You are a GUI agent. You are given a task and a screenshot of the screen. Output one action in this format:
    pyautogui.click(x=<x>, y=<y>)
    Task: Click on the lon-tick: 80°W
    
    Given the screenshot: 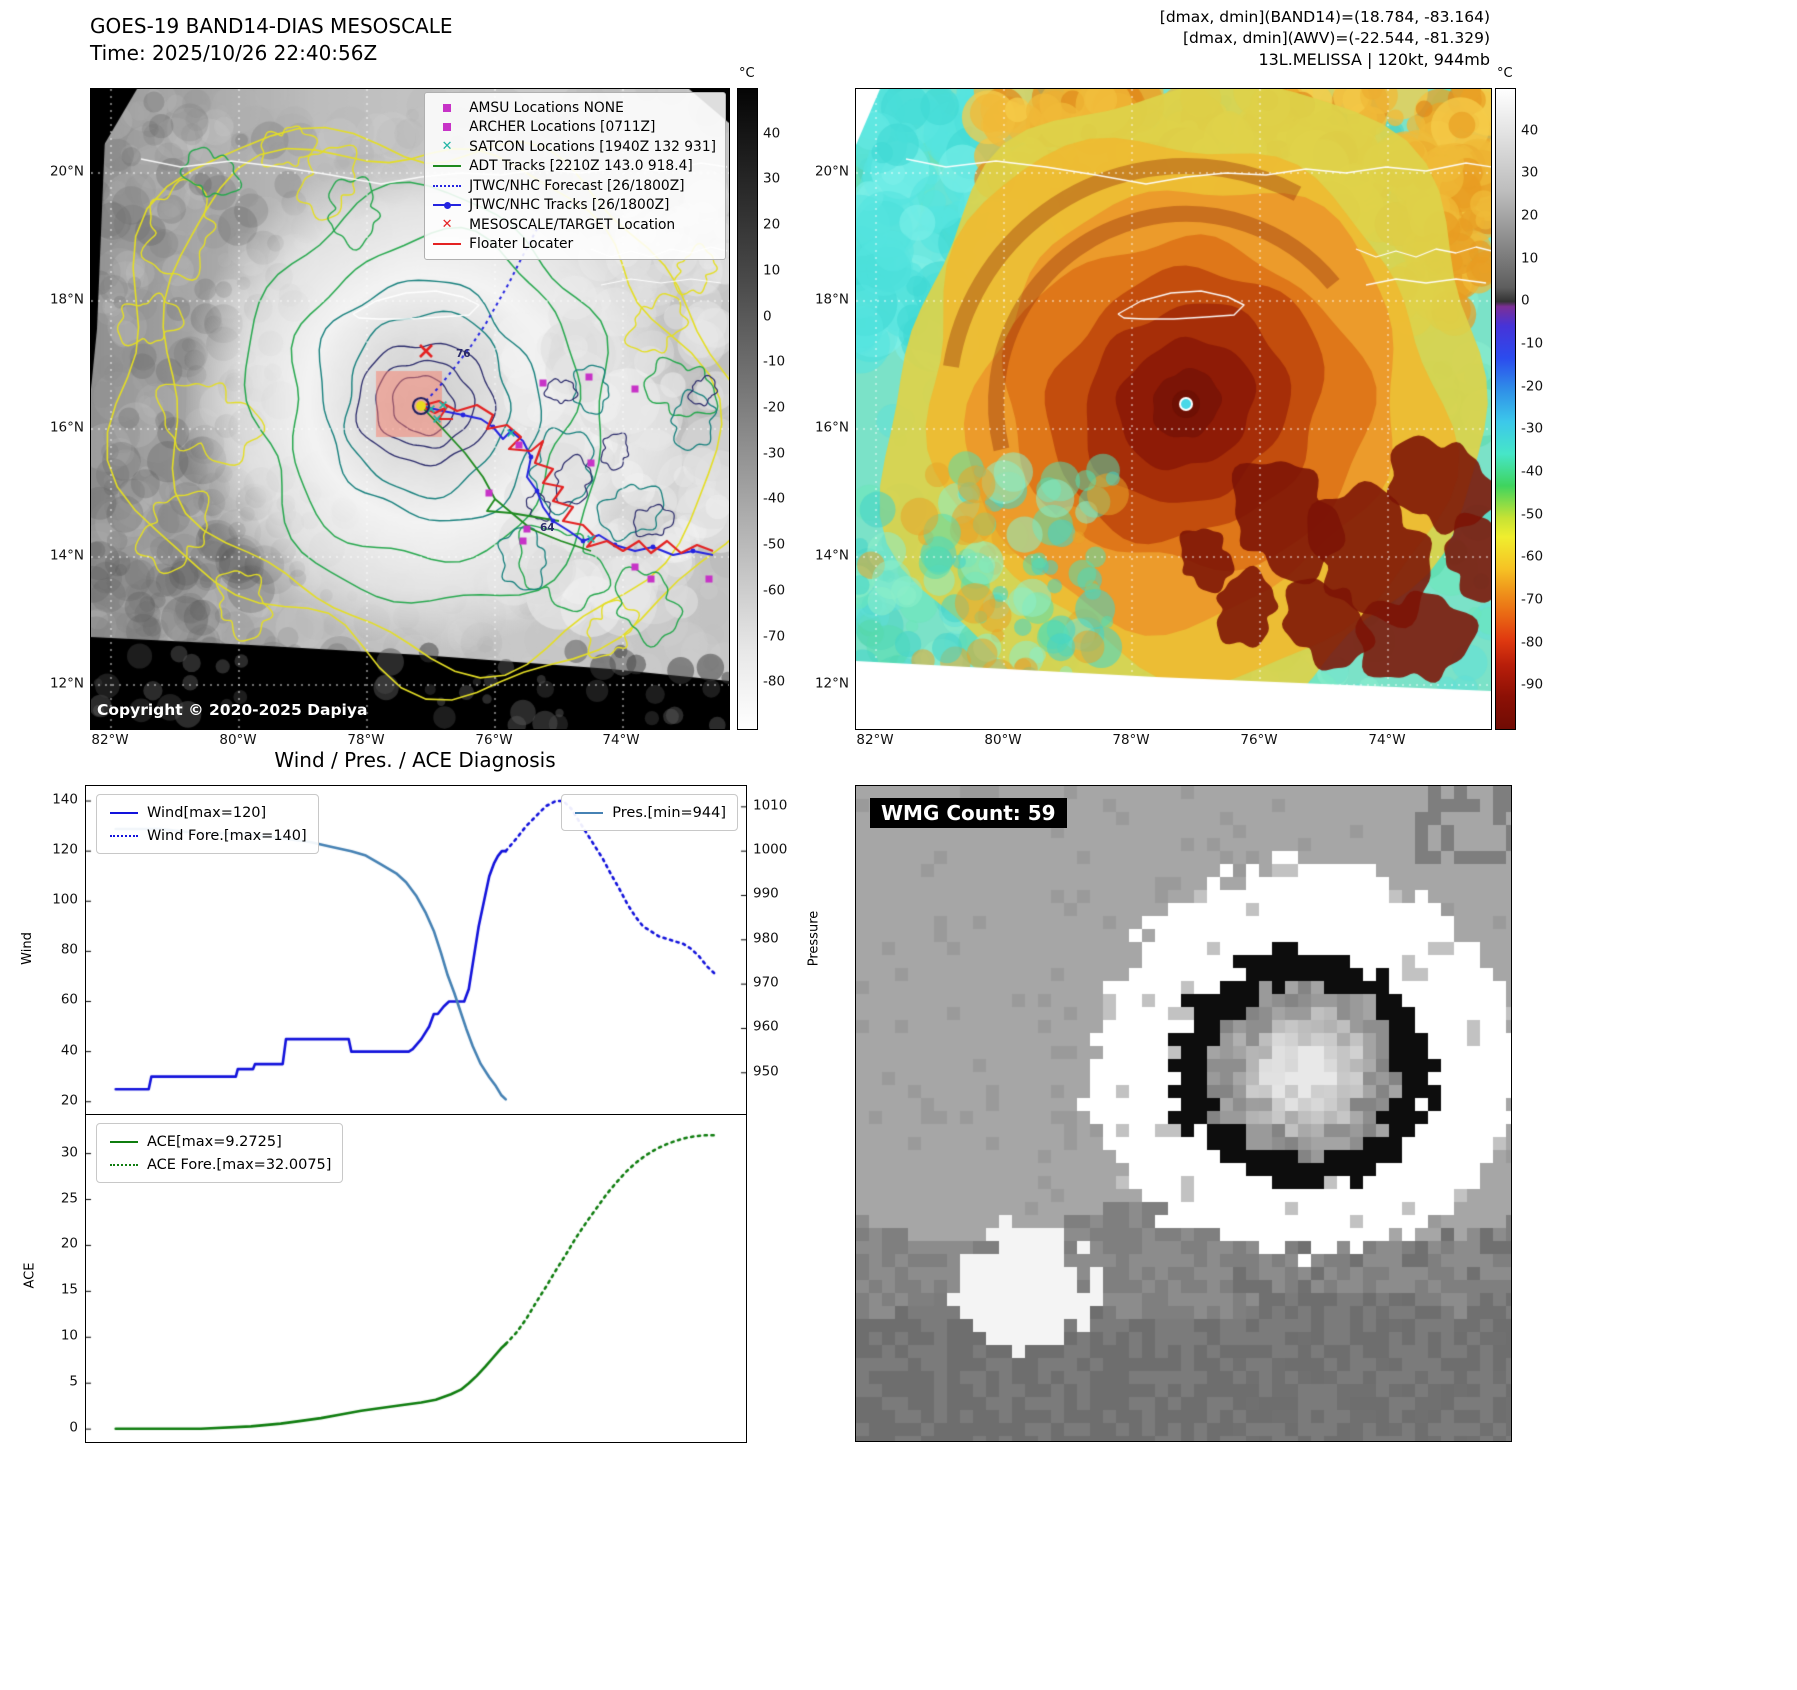 What is the action you would take?
    pyautogui.click(x=238, y=740)
    